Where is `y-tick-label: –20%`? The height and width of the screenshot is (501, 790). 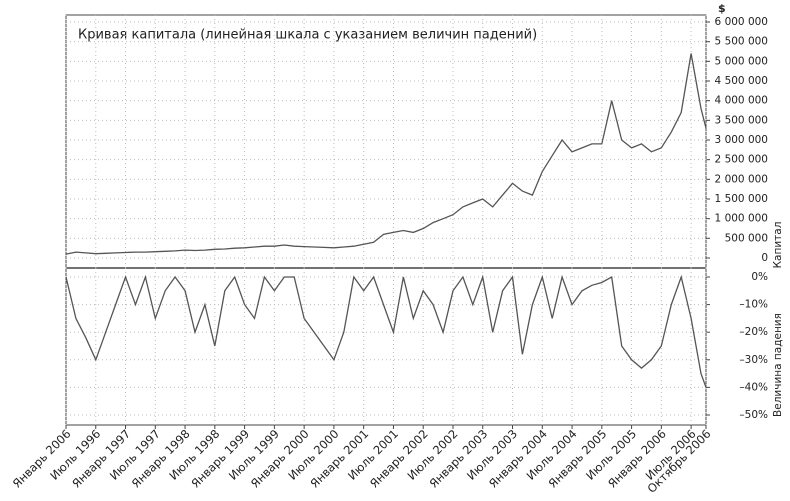
y-tick-label: –20% is located at coordinates (753, 332).